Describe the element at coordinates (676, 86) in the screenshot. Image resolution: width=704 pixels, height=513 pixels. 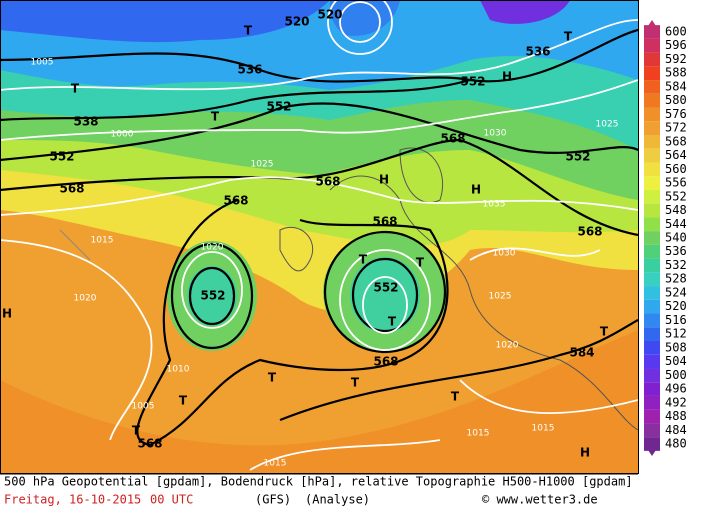
I see `colorbar-label: 584` at that location.